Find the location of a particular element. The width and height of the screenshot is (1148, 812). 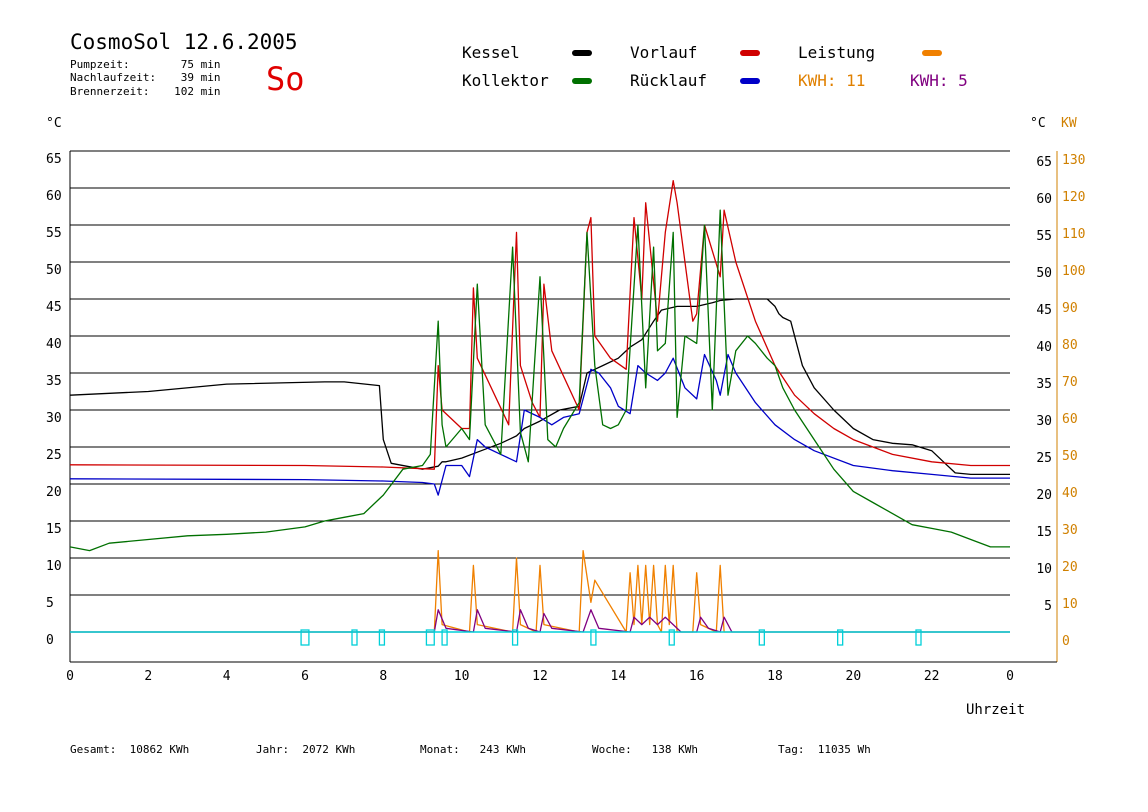

legend-kollektor-marker is located at coordinates (582, 81).